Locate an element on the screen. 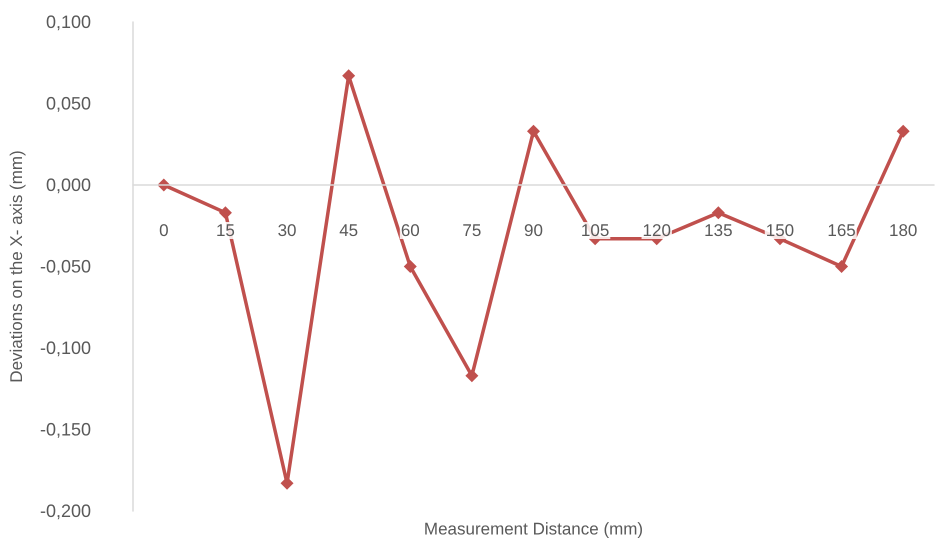  y-tick-label: -0,100 is located at coordinates (65, 348).